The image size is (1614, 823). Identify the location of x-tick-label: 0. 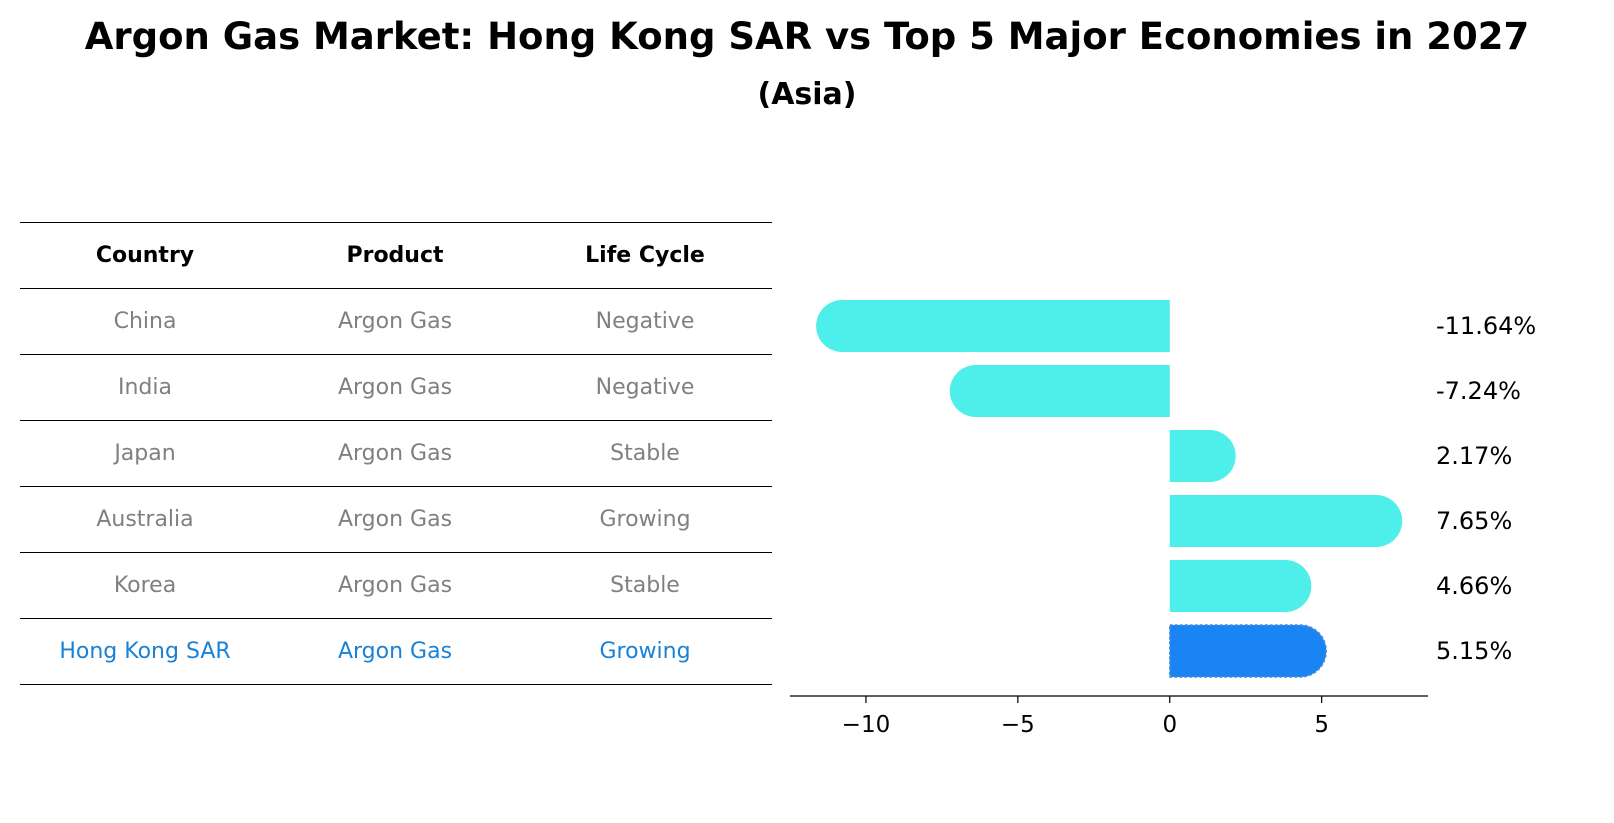
(1169, 725).